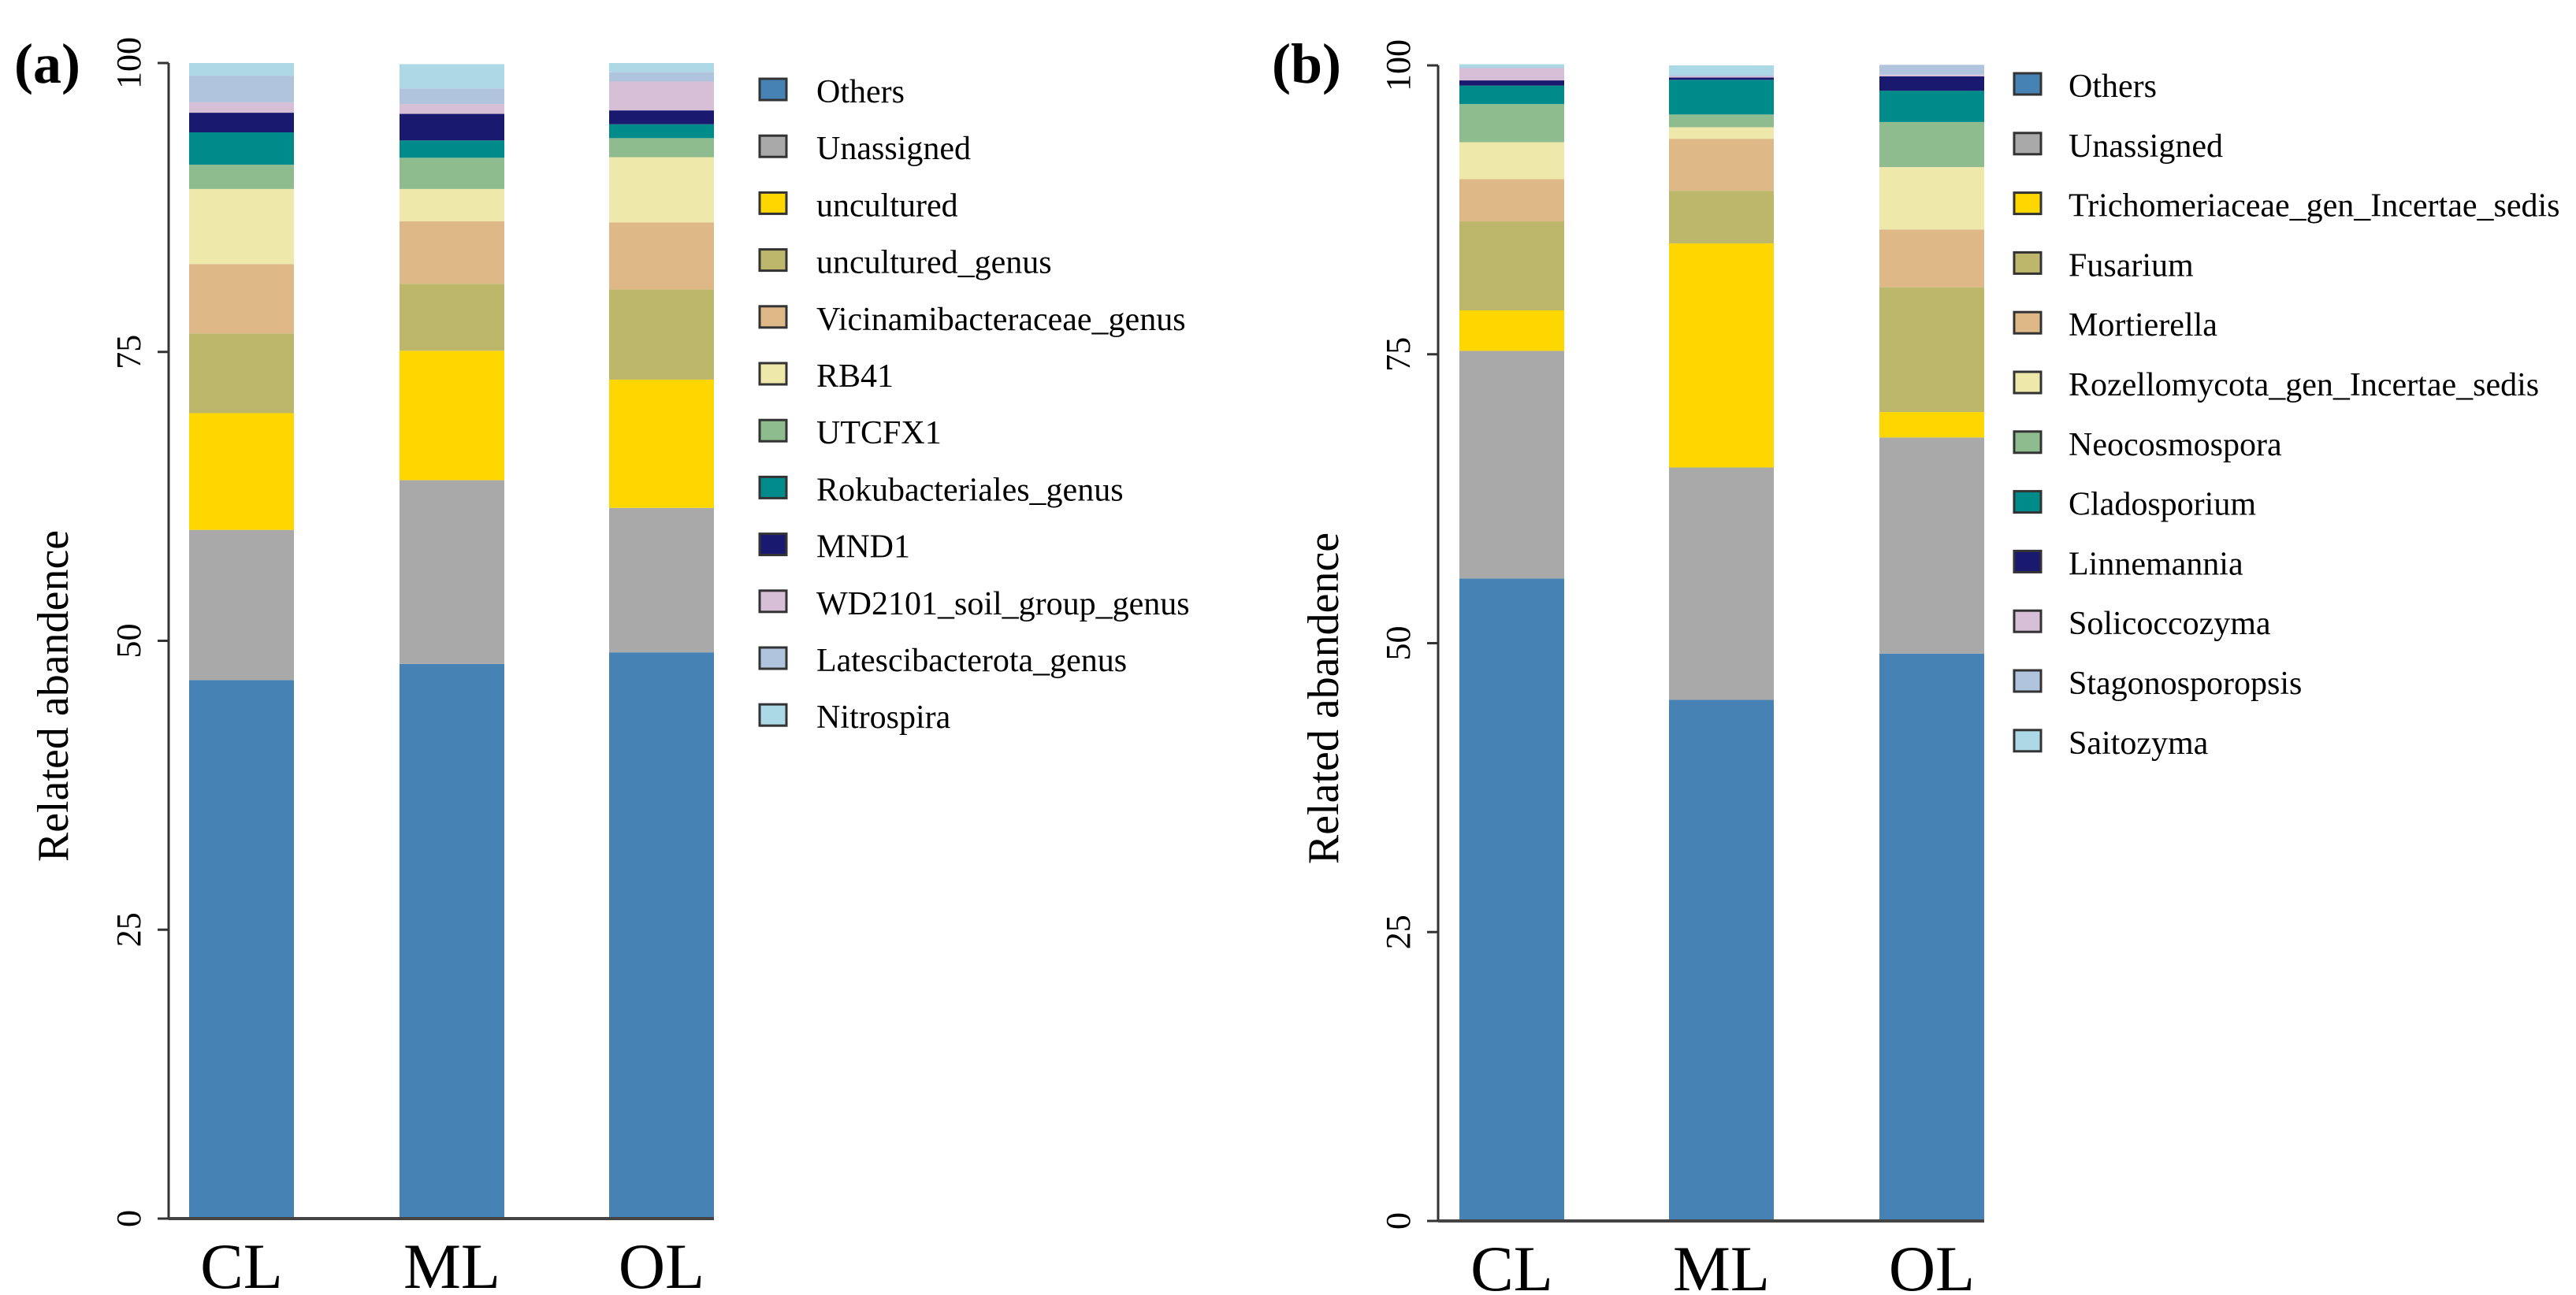 The image size is (2576, 1295). Describe the element at coordinates (2304, 385) in the screenshot. I see `legend-label: Rozellomycota_gen_Incertae_sedis` at that location.